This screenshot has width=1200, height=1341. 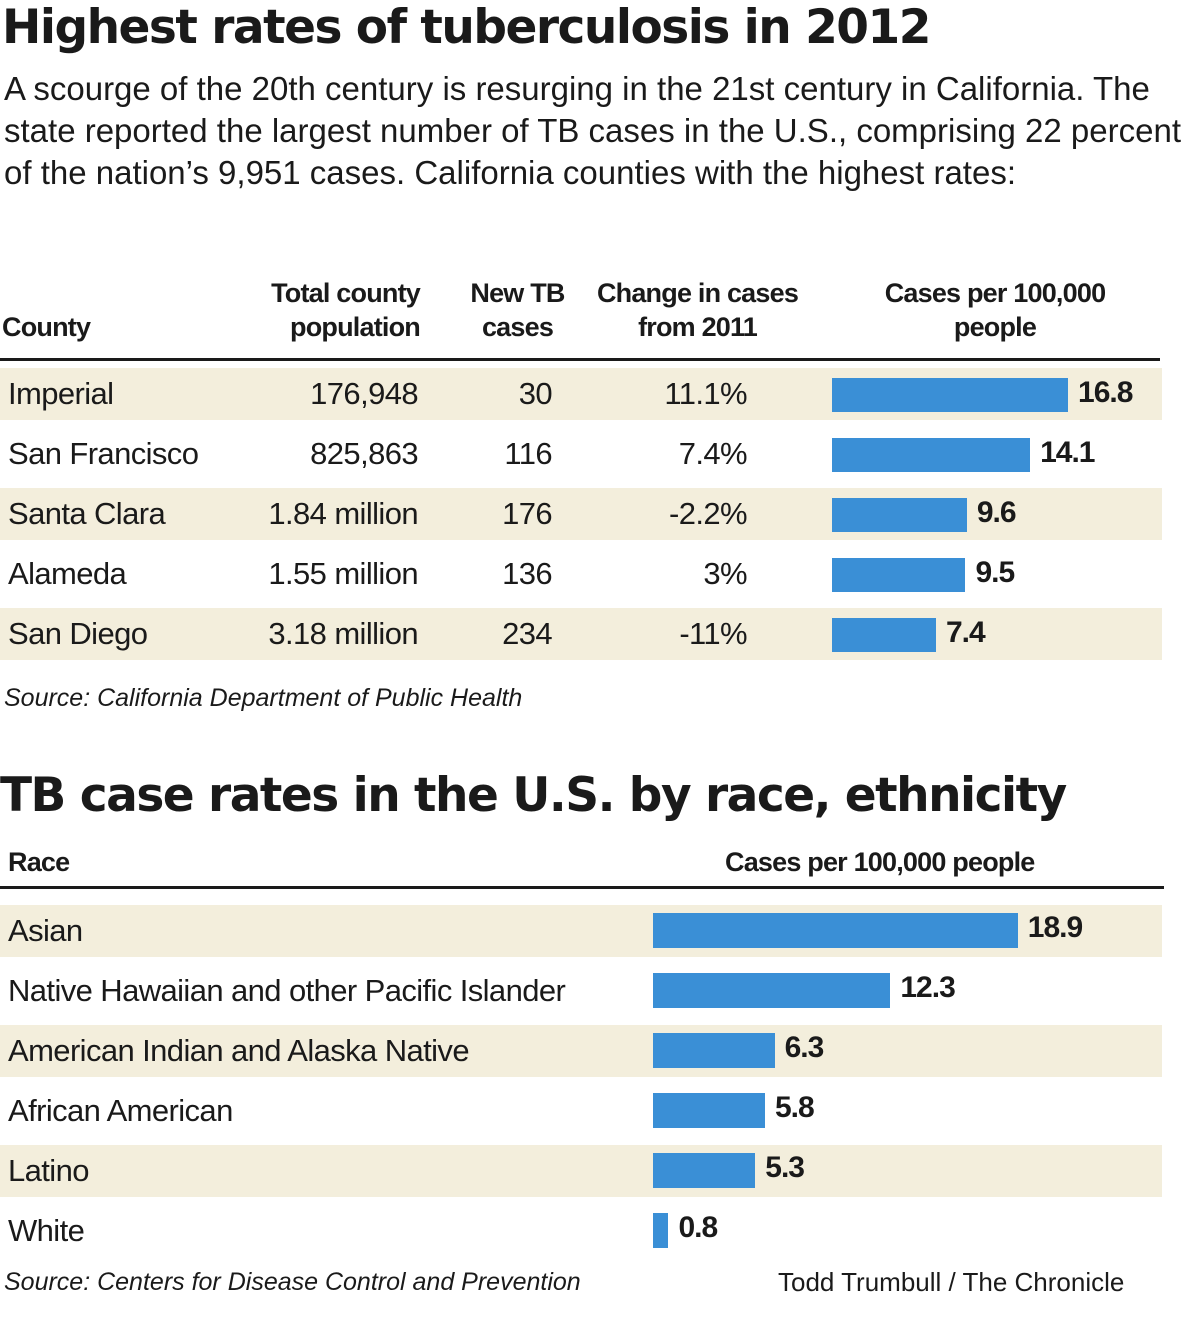 I want to click on race-value-label: 0.8, so click(x=698, y=1227).